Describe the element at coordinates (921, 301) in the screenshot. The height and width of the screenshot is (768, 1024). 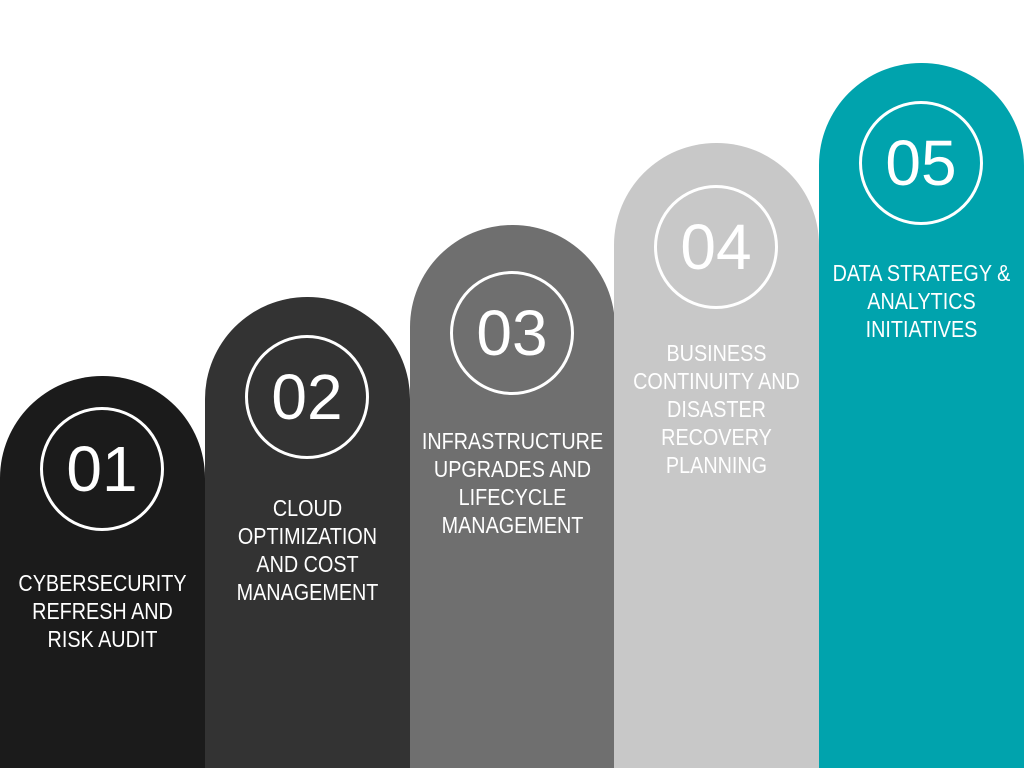
I see `step-title: DATA STRATEGY & ANALYTICS INITIATIVES` at that location.